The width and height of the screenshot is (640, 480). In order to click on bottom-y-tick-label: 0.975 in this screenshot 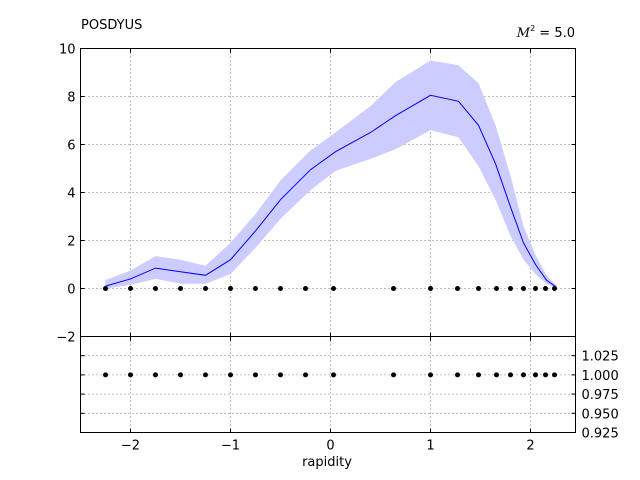, I will do `click(600, 395)`.